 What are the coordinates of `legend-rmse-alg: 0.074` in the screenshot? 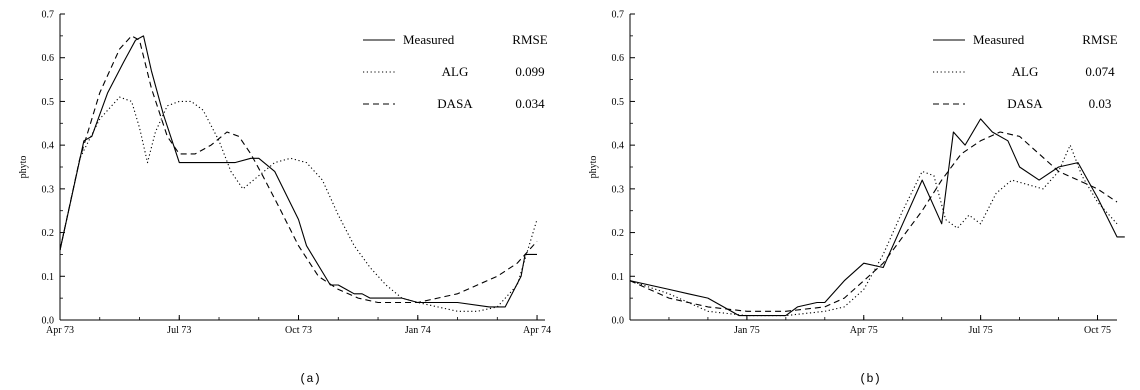 It's located at (1100, 71).